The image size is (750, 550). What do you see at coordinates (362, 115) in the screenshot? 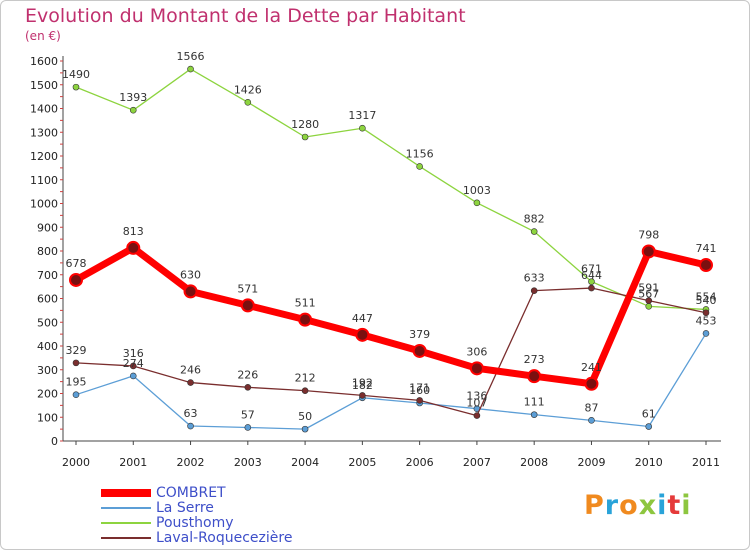
I see `data-label-pousthomy: 1317` at bounding box center [362, 115].